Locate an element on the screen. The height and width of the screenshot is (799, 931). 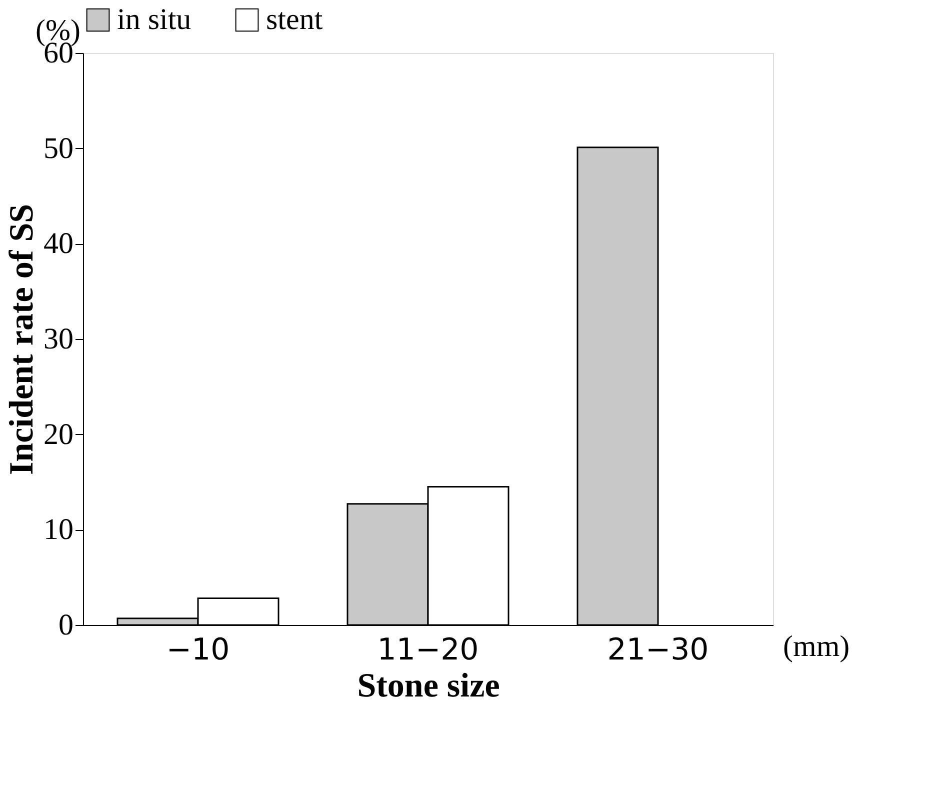
y-tick-label: 40 is located at coordinates (59, 243).